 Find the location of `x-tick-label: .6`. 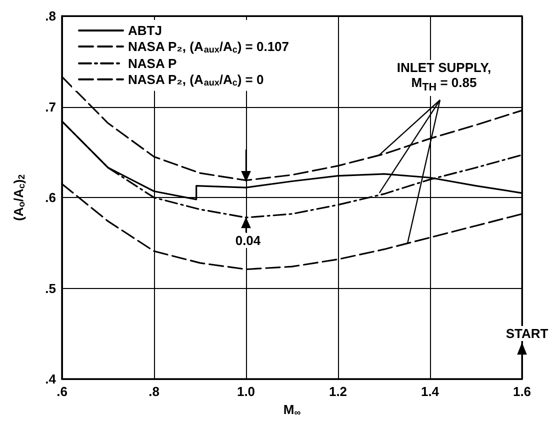

x-tick-label: .6 is located at coordinates (62, 392).